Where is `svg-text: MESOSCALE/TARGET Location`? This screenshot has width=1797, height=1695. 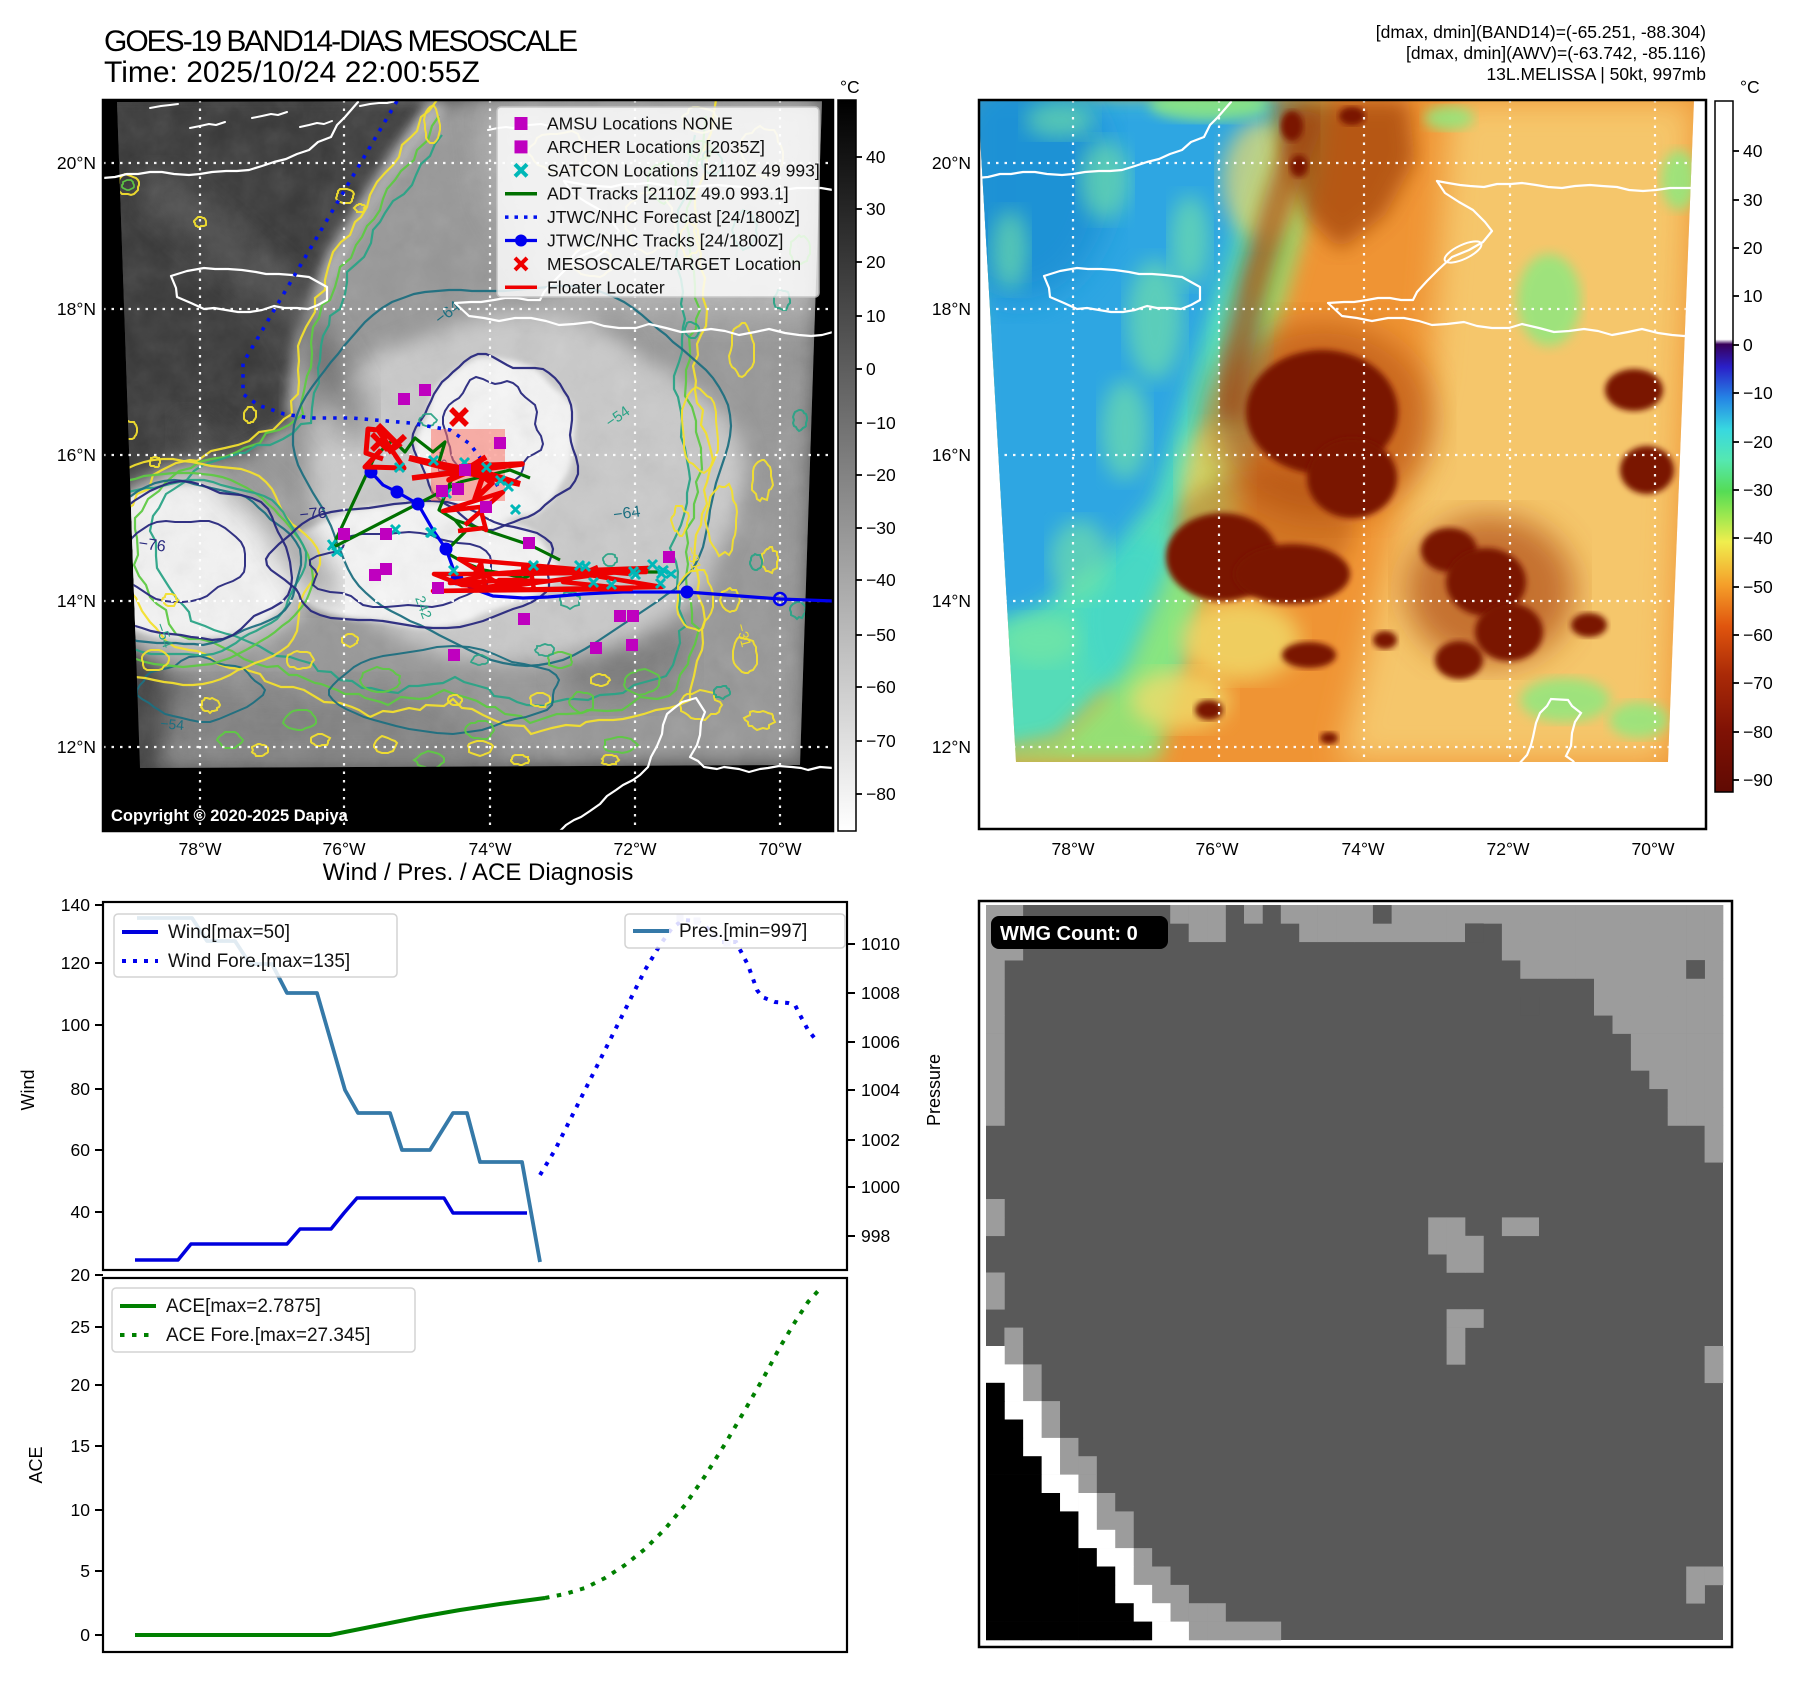 svg-text: MESOSCALE/TARGET Location is located at coordinates (674, 264).